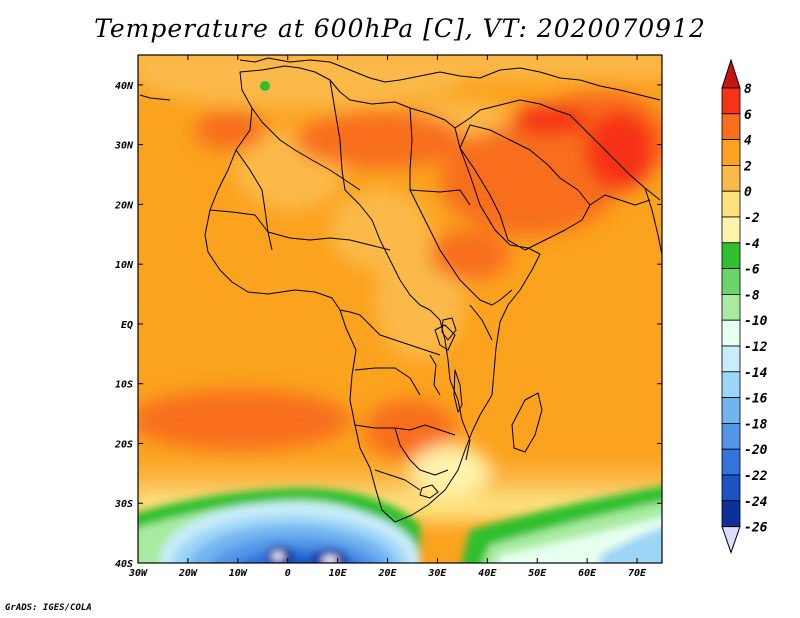 Image resolution: width=800 pixels, height=618 pixels. What do you see at coordinates (124, 265) in the screenshot?
I see `lat-tick-label: 10N` at bounding box center [124, 265].